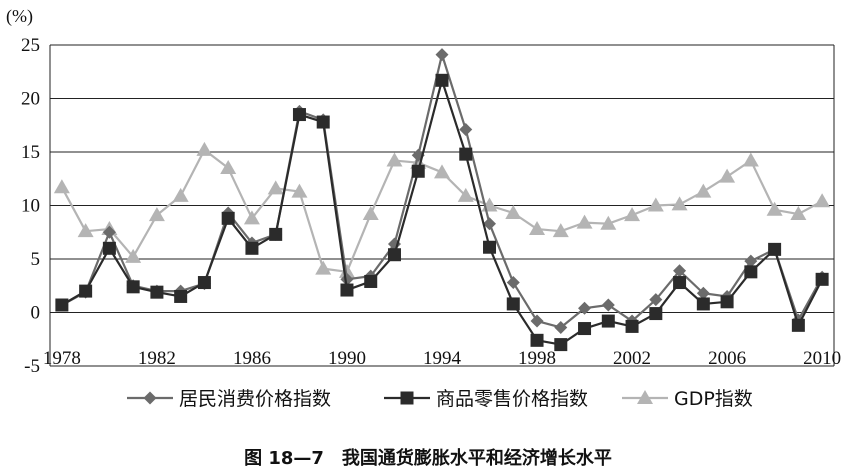  I want to click on x-tick-label: 1978, so click(62, 358).